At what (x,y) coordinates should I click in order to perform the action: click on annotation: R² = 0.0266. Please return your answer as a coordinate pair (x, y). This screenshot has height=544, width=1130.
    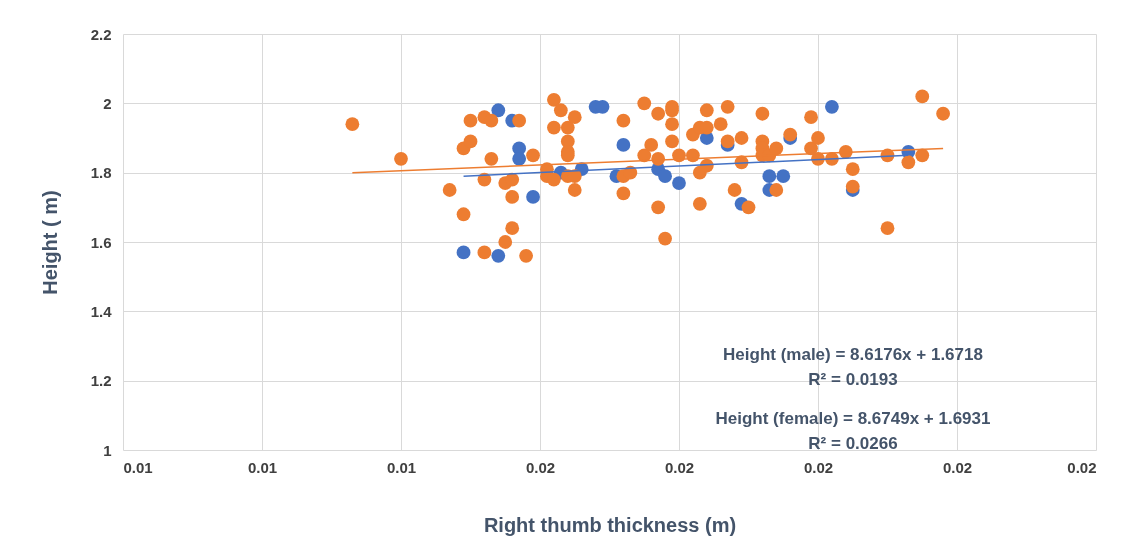
    Looking at the image, I should click on (853, 443).